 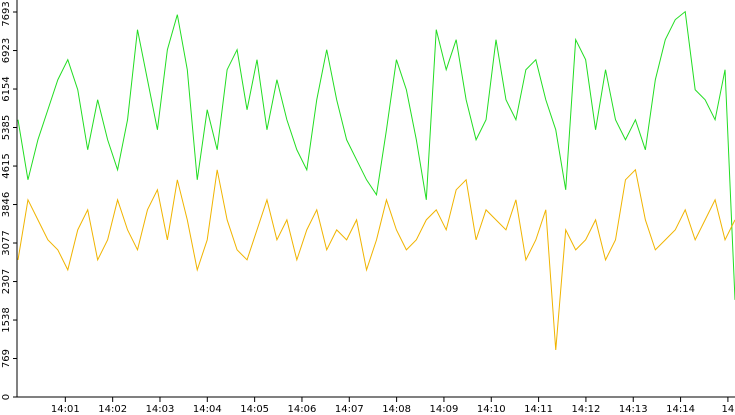 I want to click on y-tick-label: 6154, so click(x=6, y=88).